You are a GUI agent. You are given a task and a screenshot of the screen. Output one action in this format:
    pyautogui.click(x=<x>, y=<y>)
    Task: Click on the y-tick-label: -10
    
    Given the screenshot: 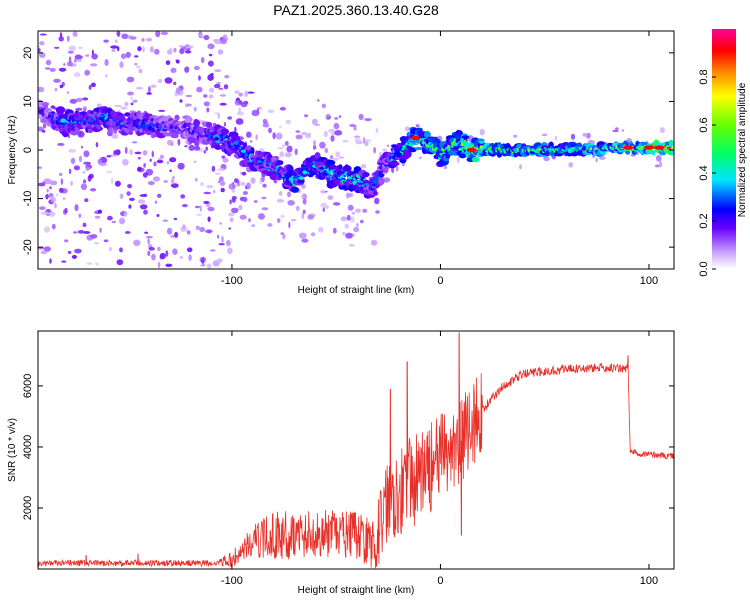 What is the action you would take?
    pyautogui.click(x=28, y=199)
    